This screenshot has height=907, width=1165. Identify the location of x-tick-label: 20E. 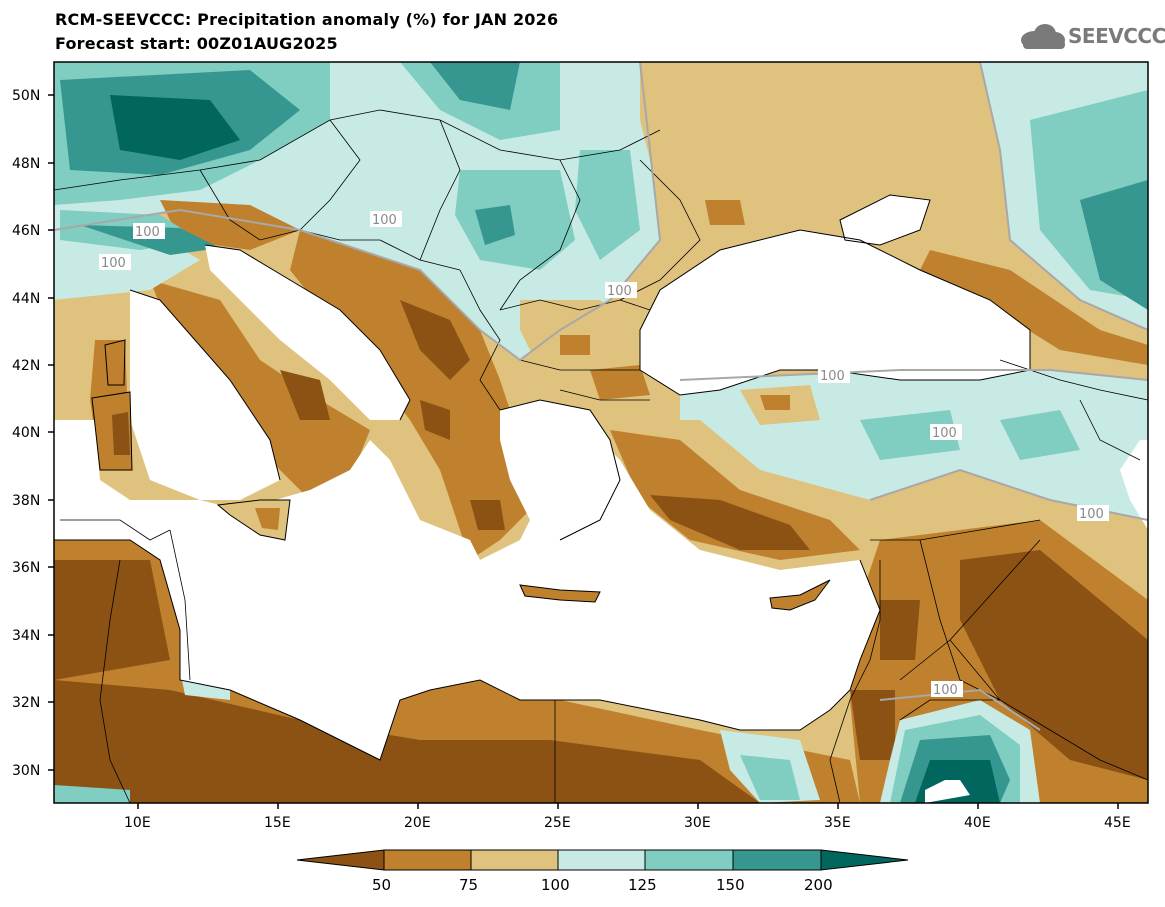
(417, 823).